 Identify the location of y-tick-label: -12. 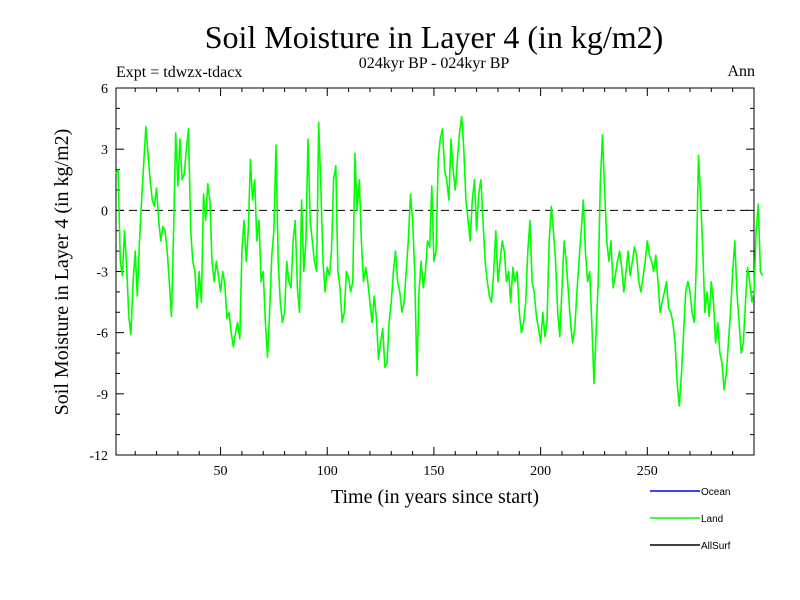
(98, 456).